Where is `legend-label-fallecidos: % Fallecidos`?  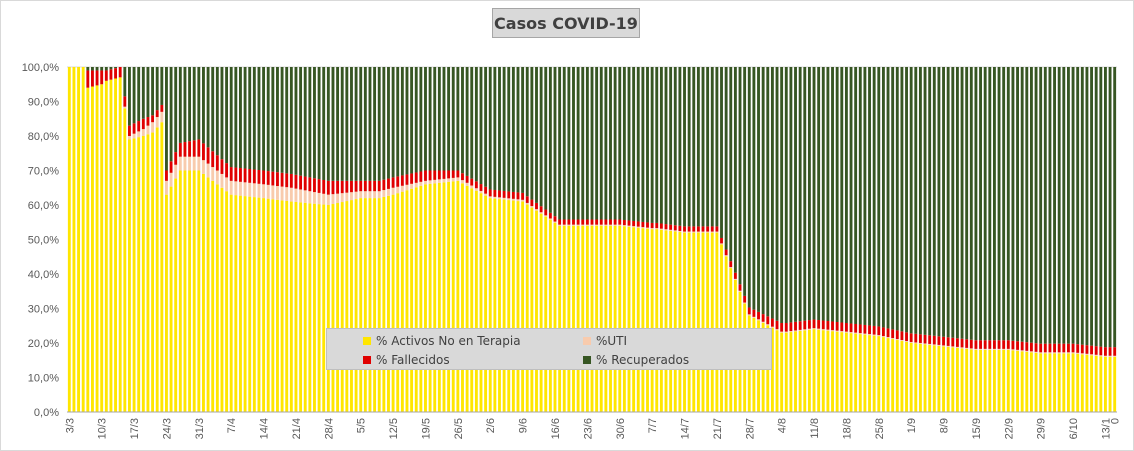 legend-label-fallecidos: % Fallecidos is located at coordinates (413, 360).